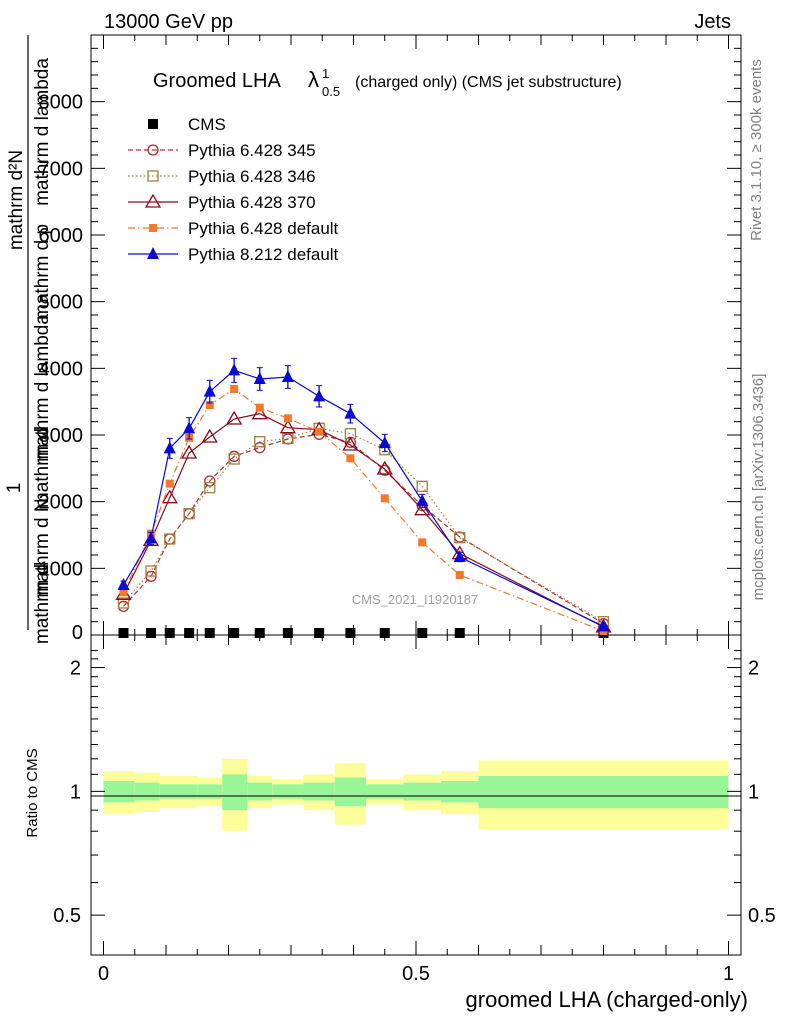  I want to click on title-symbol: λ, so click(313, 79).